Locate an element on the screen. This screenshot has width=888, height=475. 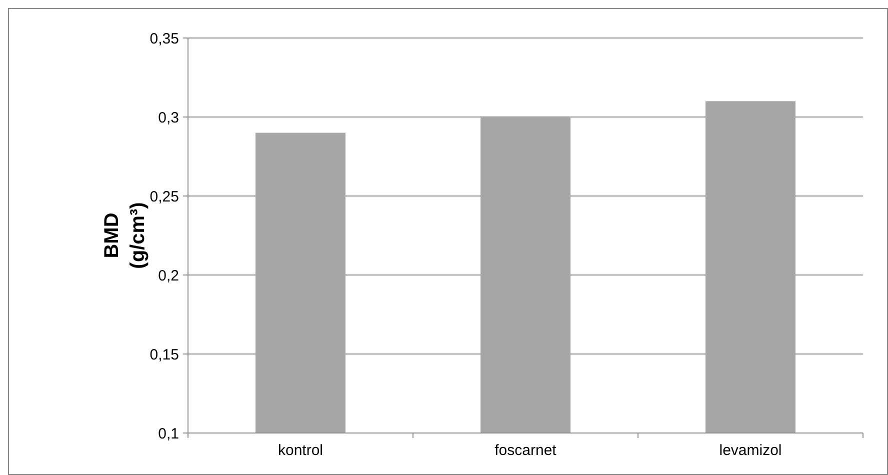
y-axis-title: BMD (g/cm³) is located at coordinates (125, 235).